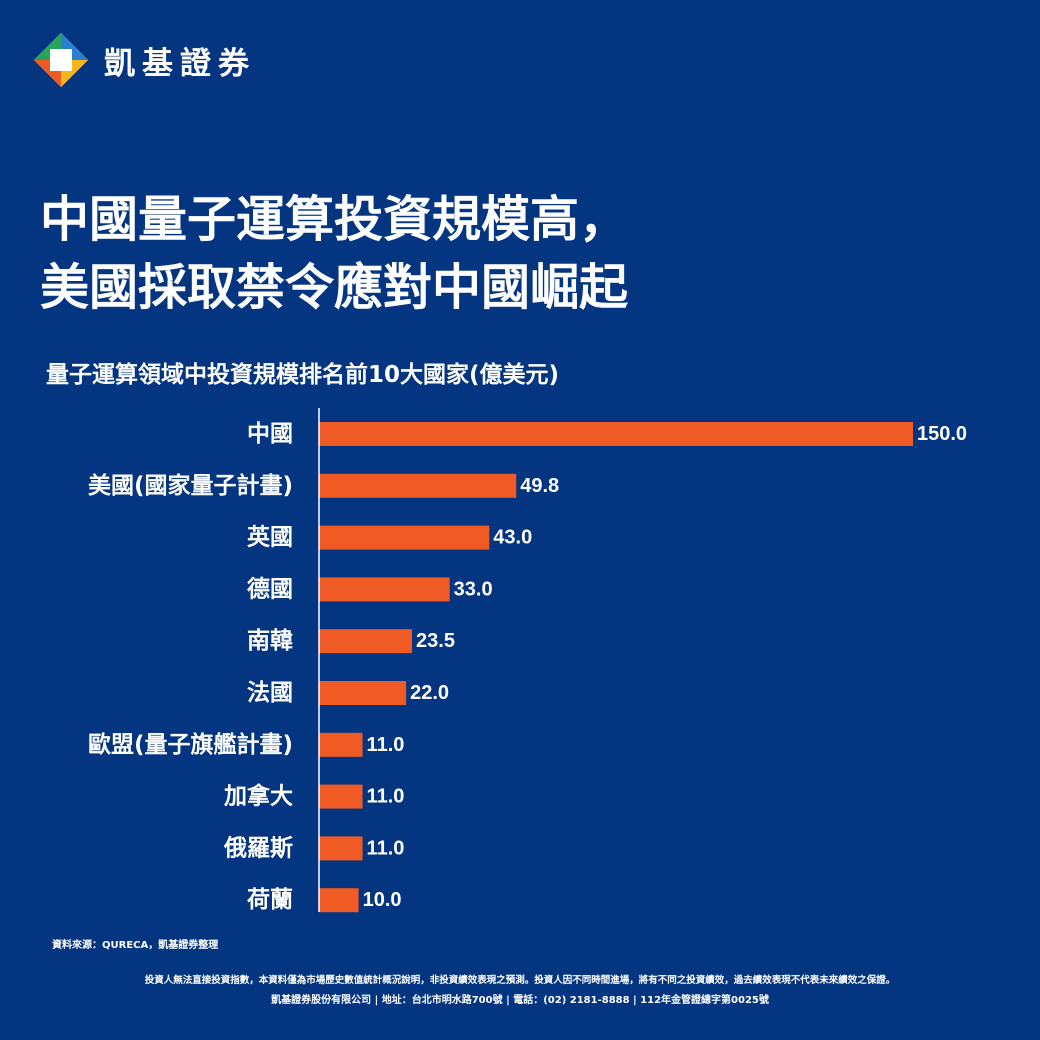 Image resolution: width=1040 pixels, height=1040 pixels. Describe the element at coordinates (270, 640) in the screenshot. I see `category-label: 南韓` at that location.